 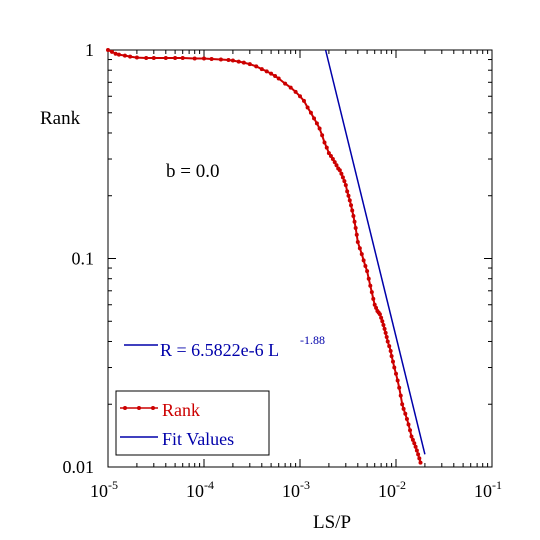 I want to click on x-tick-label: 10⁻², so click(x=392, y=489).